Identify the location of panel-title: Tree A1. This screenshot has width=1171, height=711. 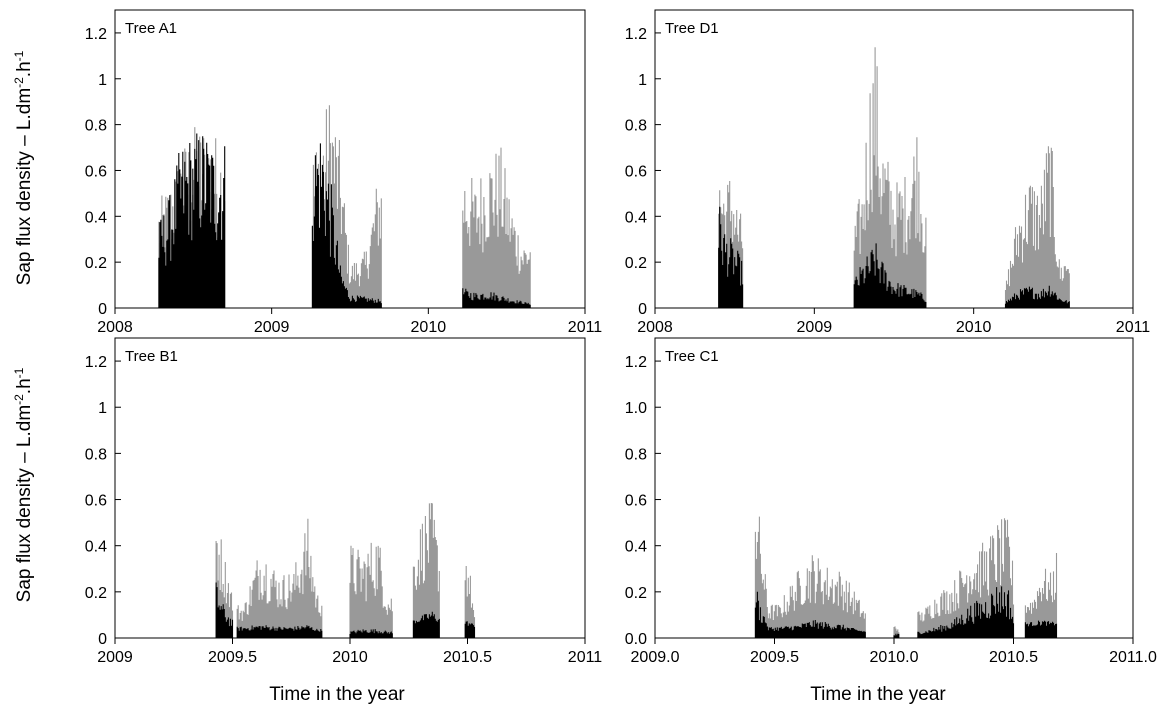
(151, 28).